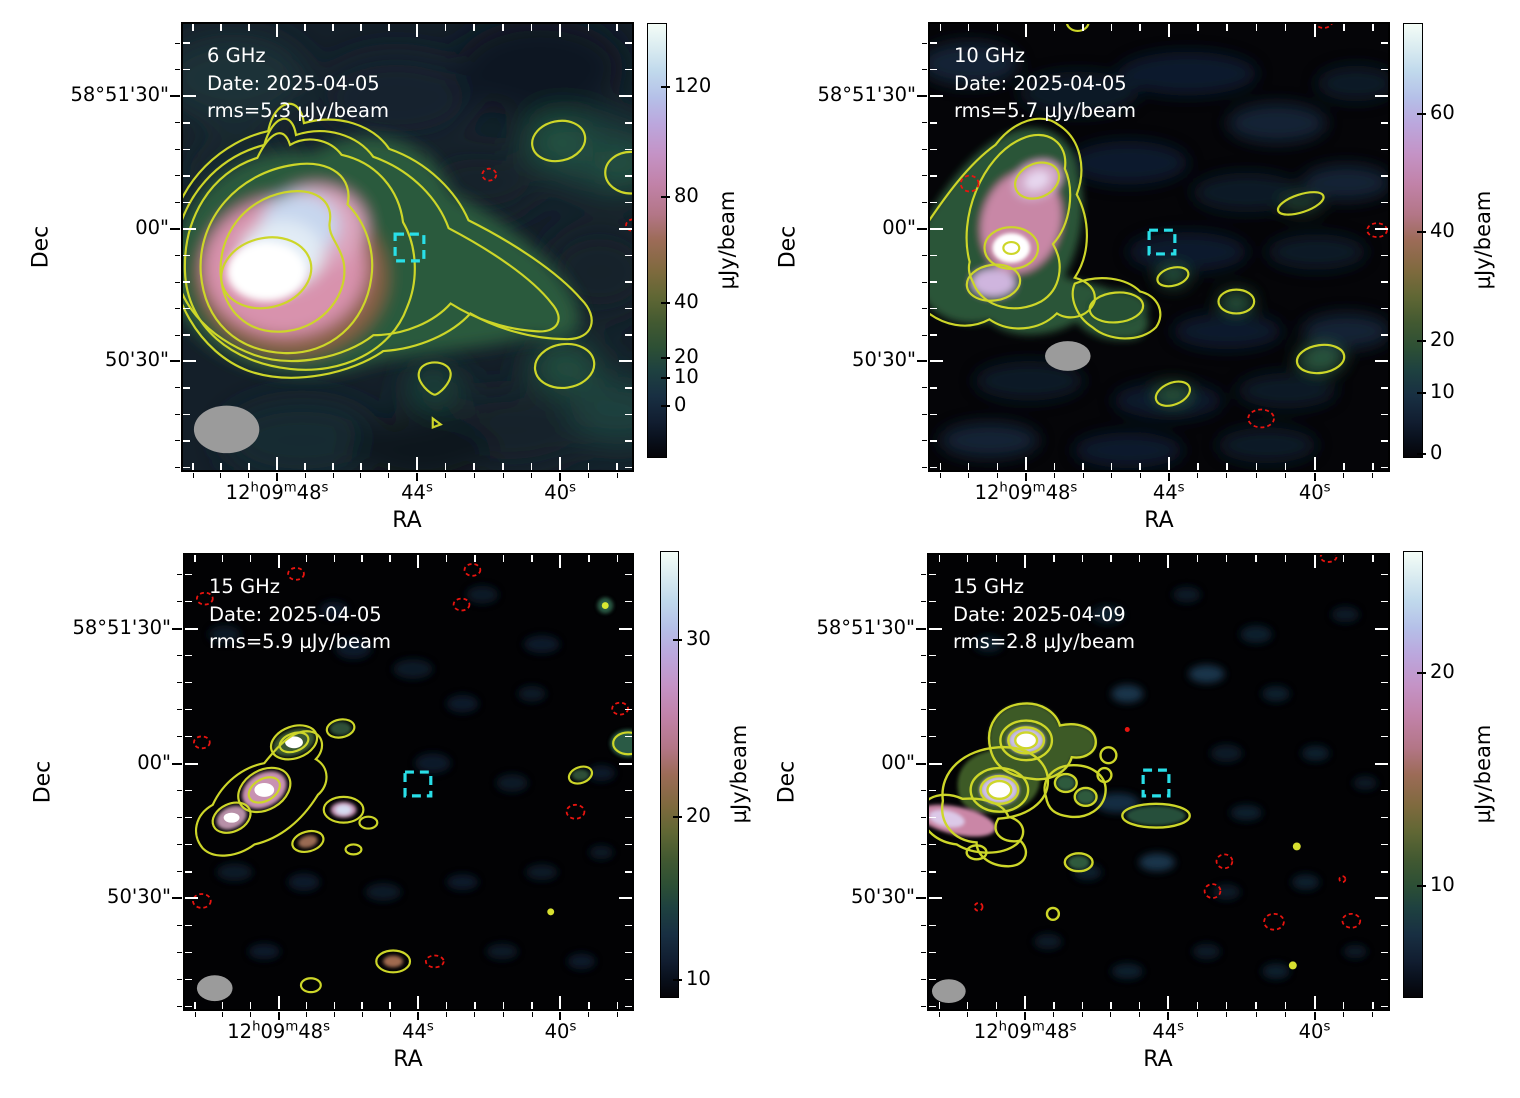 This screenshot has width=1520, height=1098. I want to click on colorbar-tick-label: 0, so click(1436, 452).